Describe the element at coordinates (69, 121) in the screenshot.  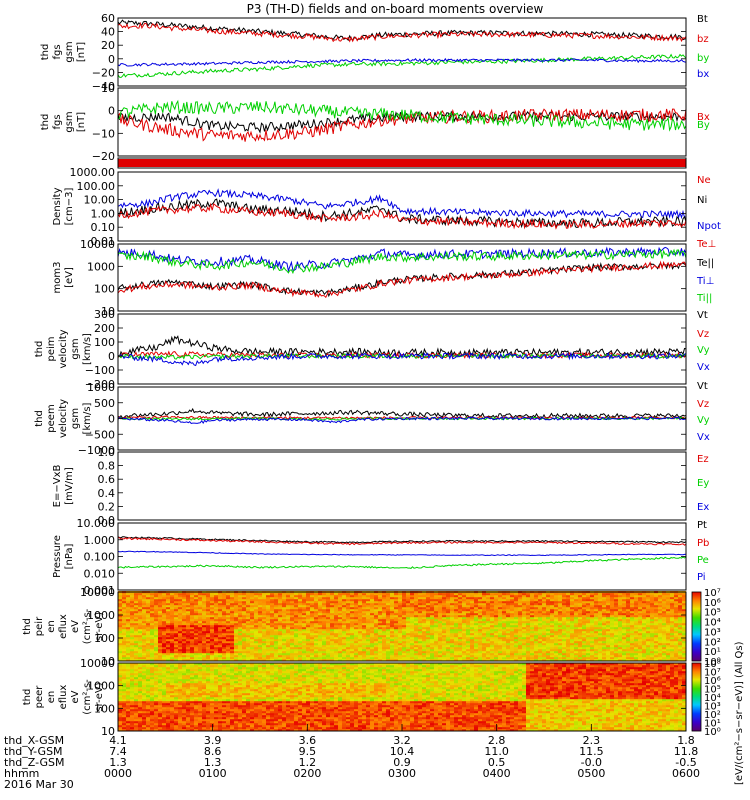
I see `y-label-line-3: gsm` at that location.